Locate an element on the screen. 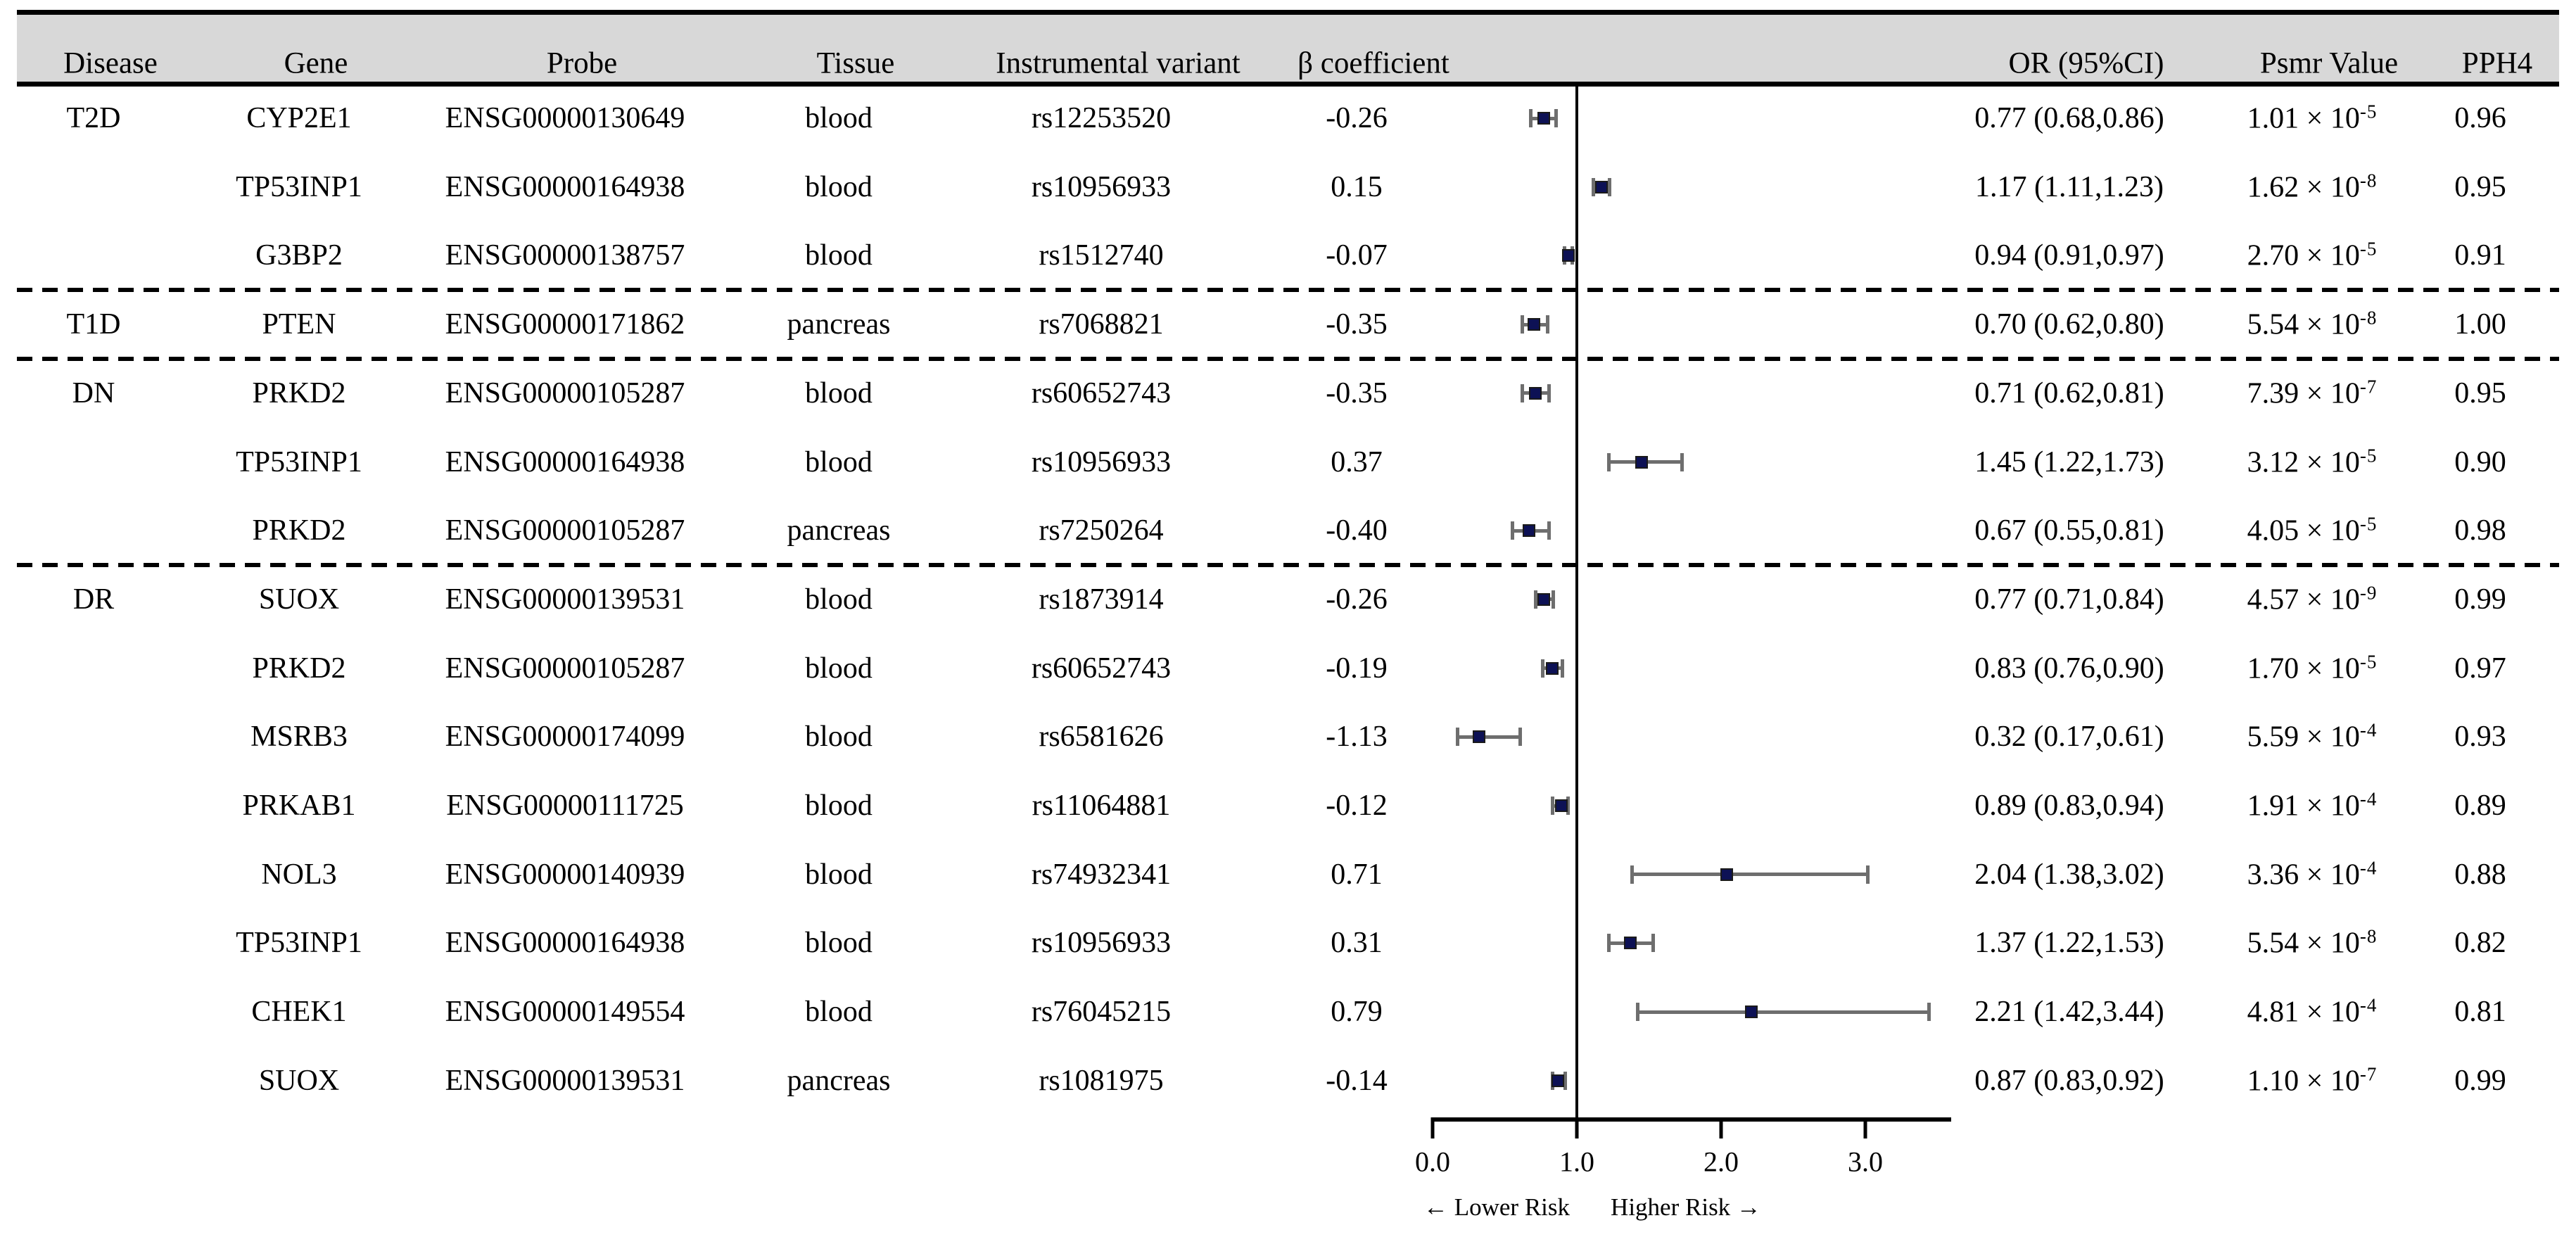 This screenshot has height=1237, width=2576. probe-cell: ENSG00000171862 is located at coordinates (565, 324).